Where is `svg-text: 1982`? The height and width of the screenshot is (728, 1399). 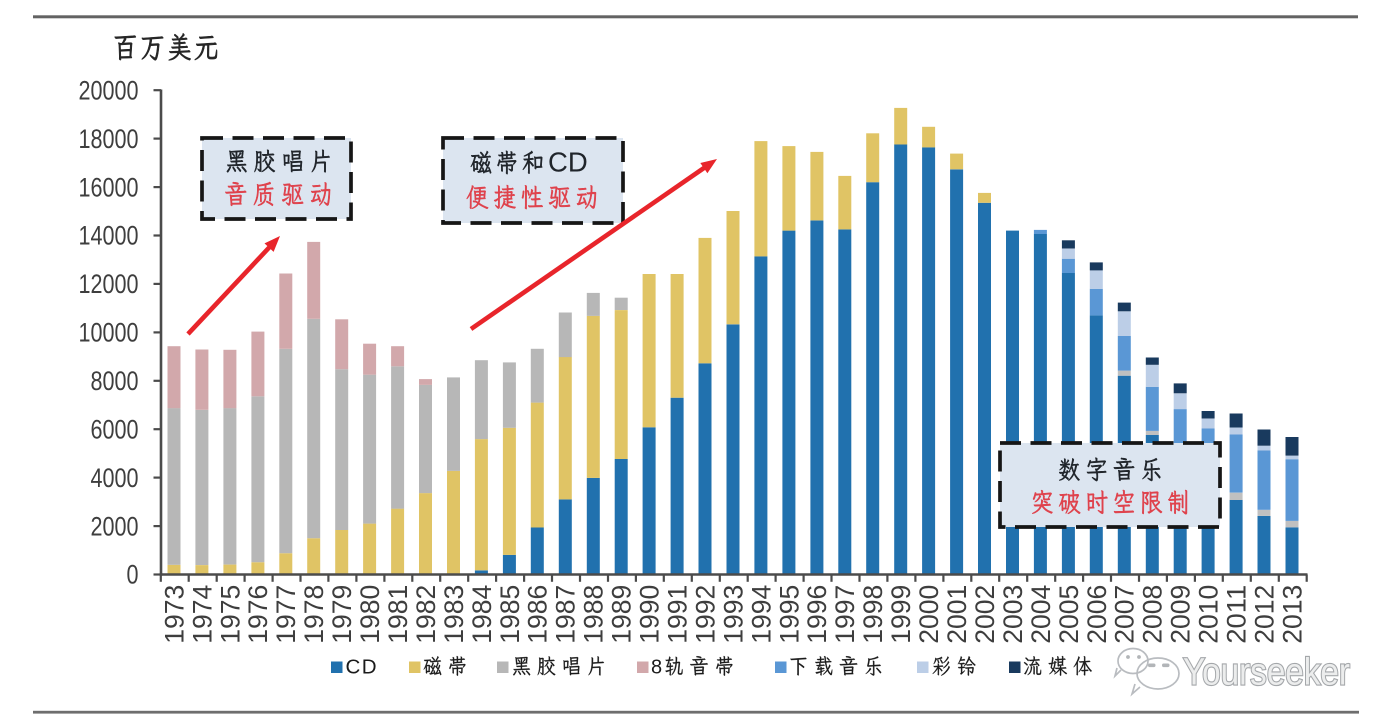
svg-text: 1982 is located at coordinates (426, 614).